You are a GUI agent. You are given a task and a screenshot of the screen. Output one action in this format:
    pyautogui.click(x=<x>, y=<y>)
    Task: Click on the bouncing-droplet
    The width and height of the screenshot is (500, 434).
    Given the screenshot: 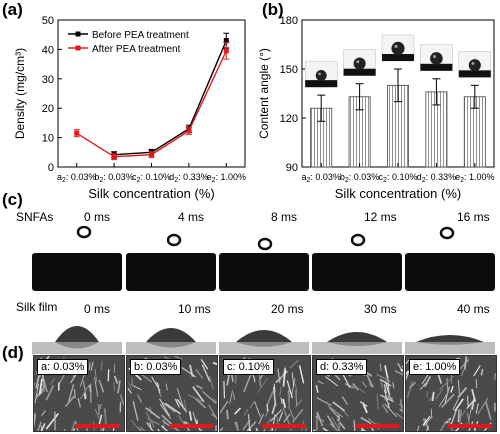 What is the action you would take?
    pyautogui.click(x=447, y=233)
    